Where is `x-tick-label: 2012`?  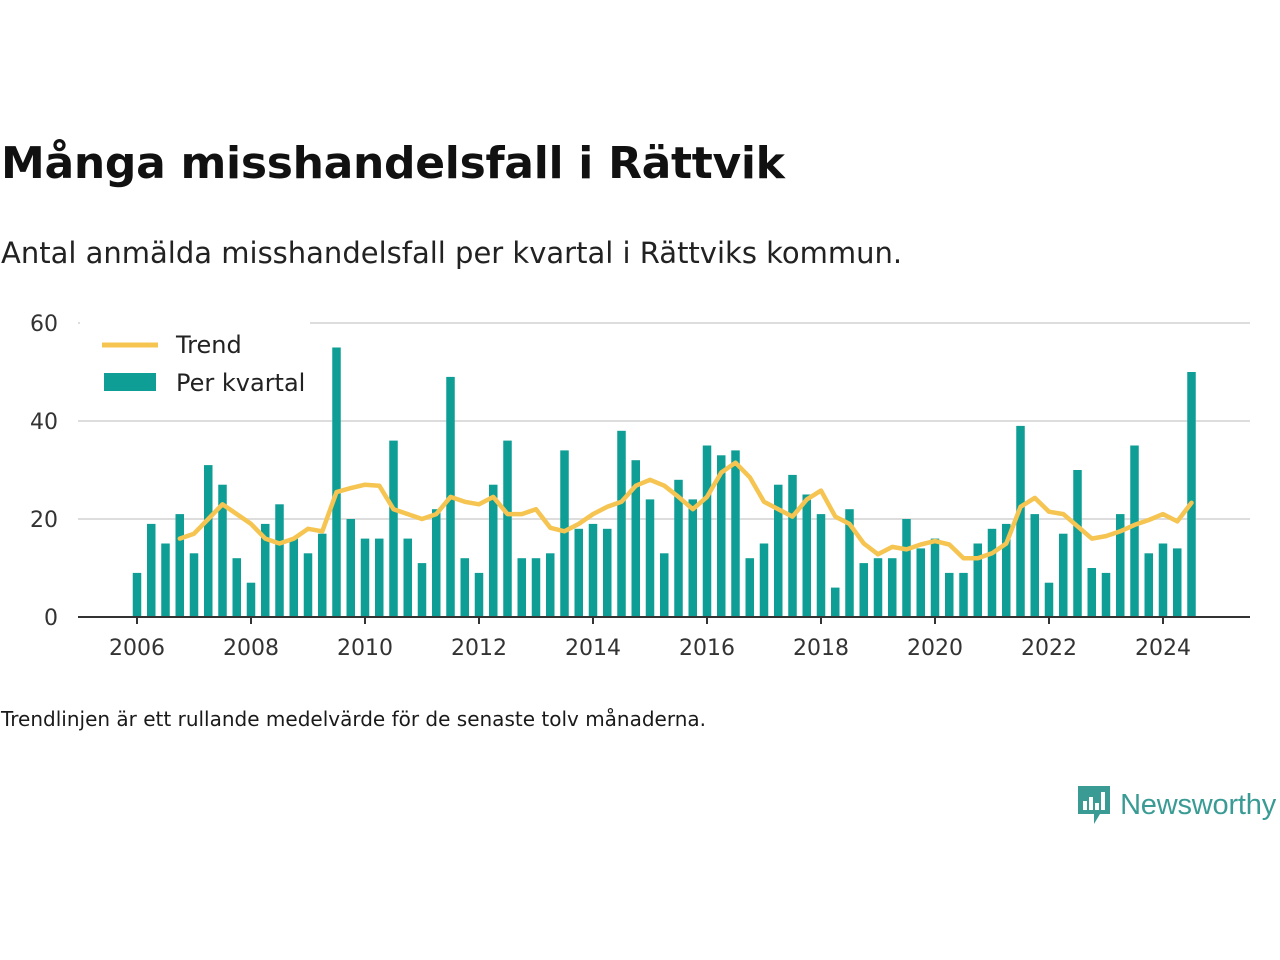 x-tick-label: 2012 is located at coordinates (479, 648).